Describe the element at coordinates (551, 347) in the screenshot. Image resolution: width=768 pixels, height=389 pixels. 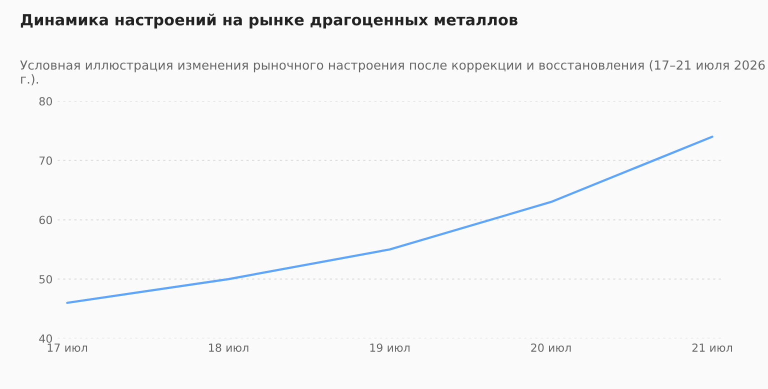
I see `x-tick-label: 20 июл` at that location.